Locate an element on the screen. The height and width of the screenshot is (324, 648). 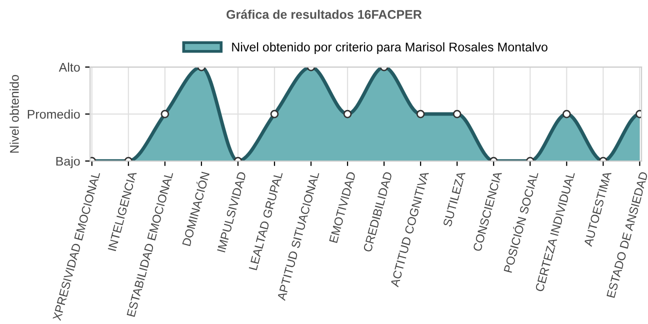
category-label: Bajo is located at coordinates (68, 162).